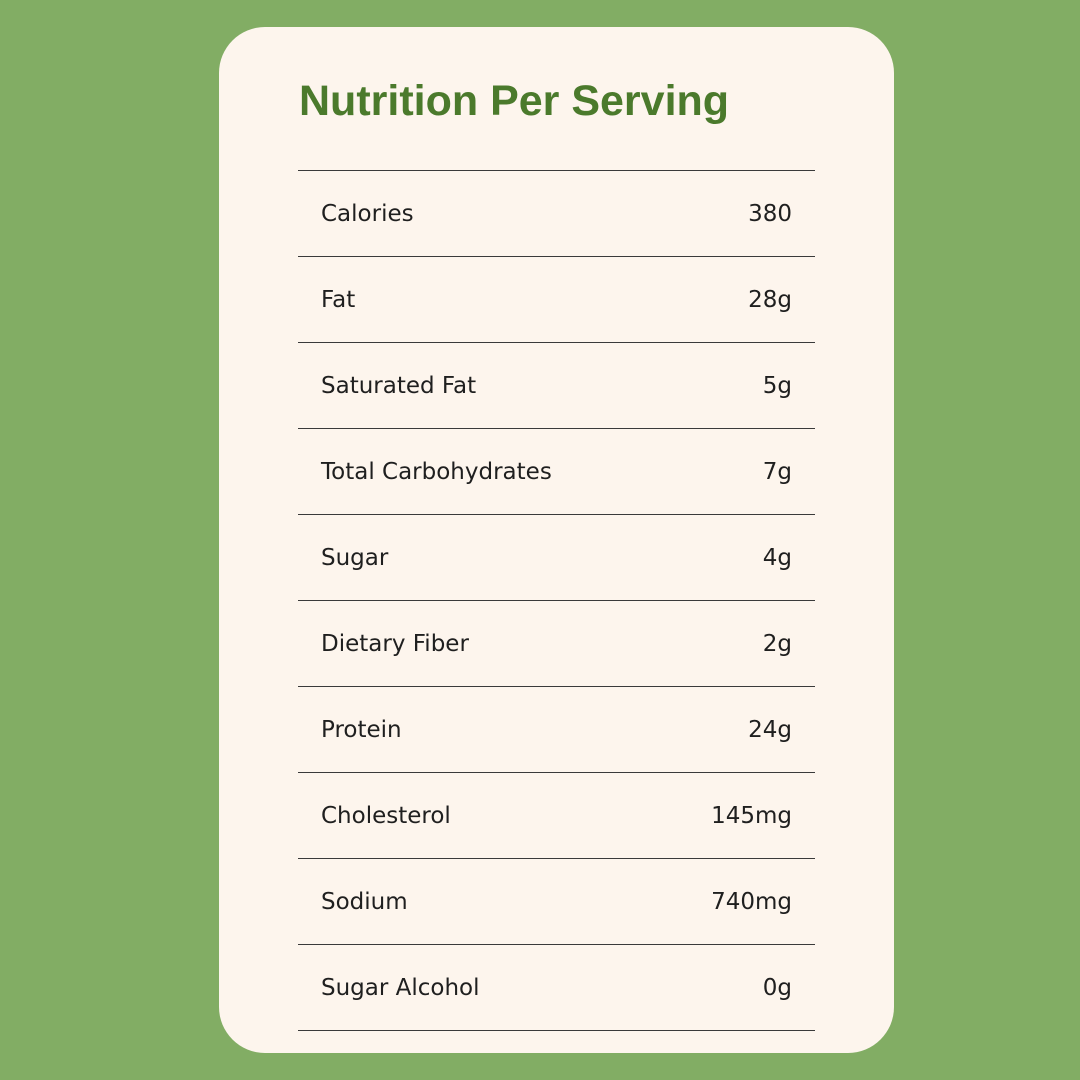 Image resolution: width=1080 pixels, height=1080 pixels. Describe the element at coordinates (556, 730) in the screenshot. I see `nutrition-row-protein: Protein 24g` at that location.